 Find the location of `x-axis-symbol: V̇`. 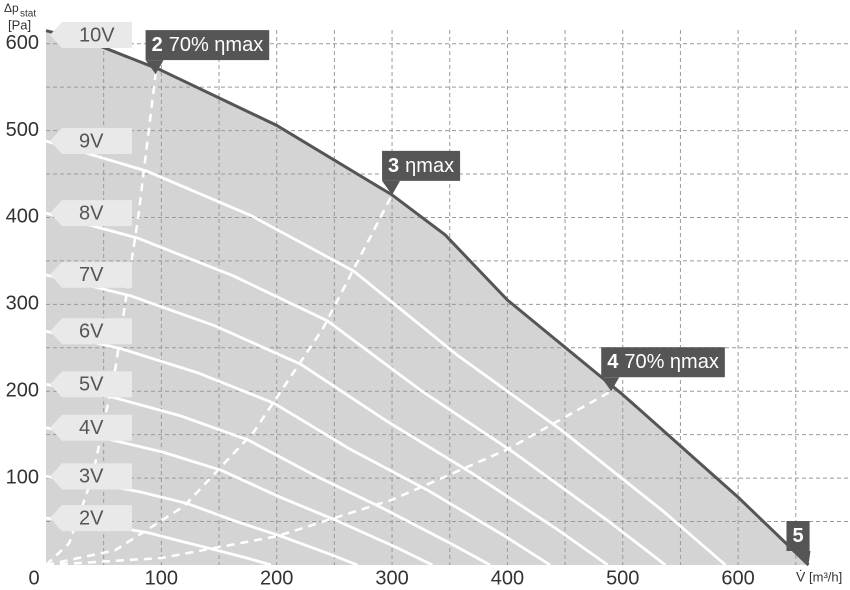

x-axis-symbol: V̇ is located at coordinates (801, 577).